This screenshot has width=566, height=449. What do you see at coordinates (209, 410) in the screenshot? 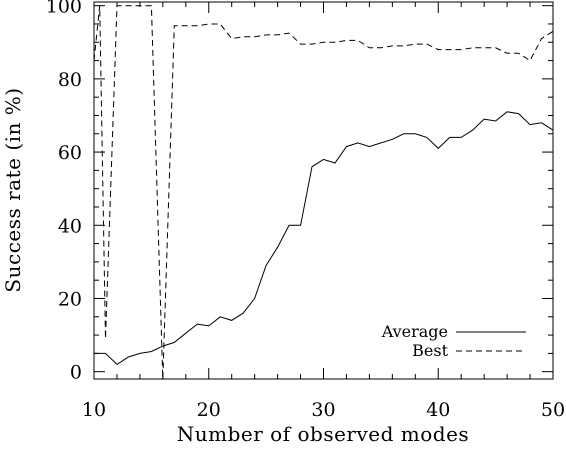
I see `x-tick-label: 20` at bounding box center [209, 410].